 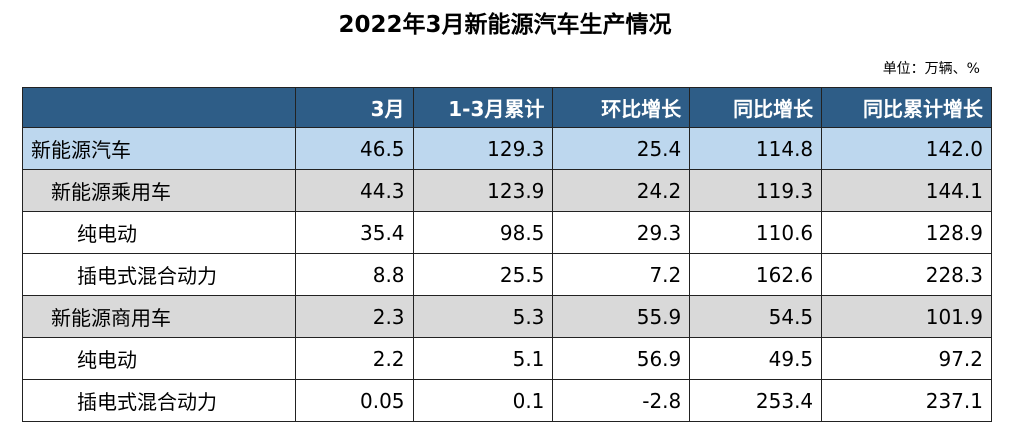 I want to click on cell: 35.4, so click(x=354, y=232).